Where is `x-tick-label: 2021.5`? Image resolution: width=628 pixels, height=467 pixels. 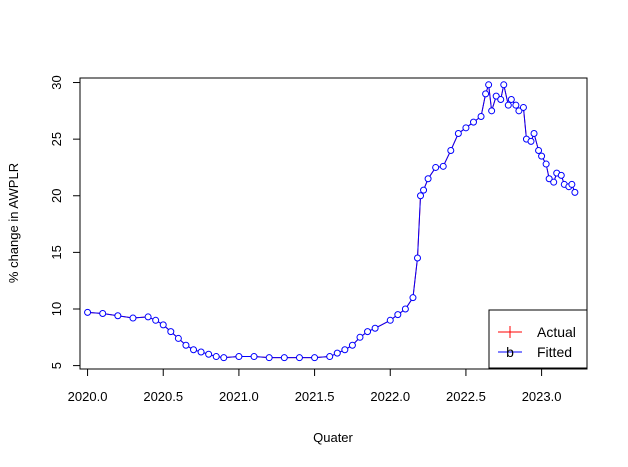
x-tick-label: 2021.5 is located at coordinates (315, 396).